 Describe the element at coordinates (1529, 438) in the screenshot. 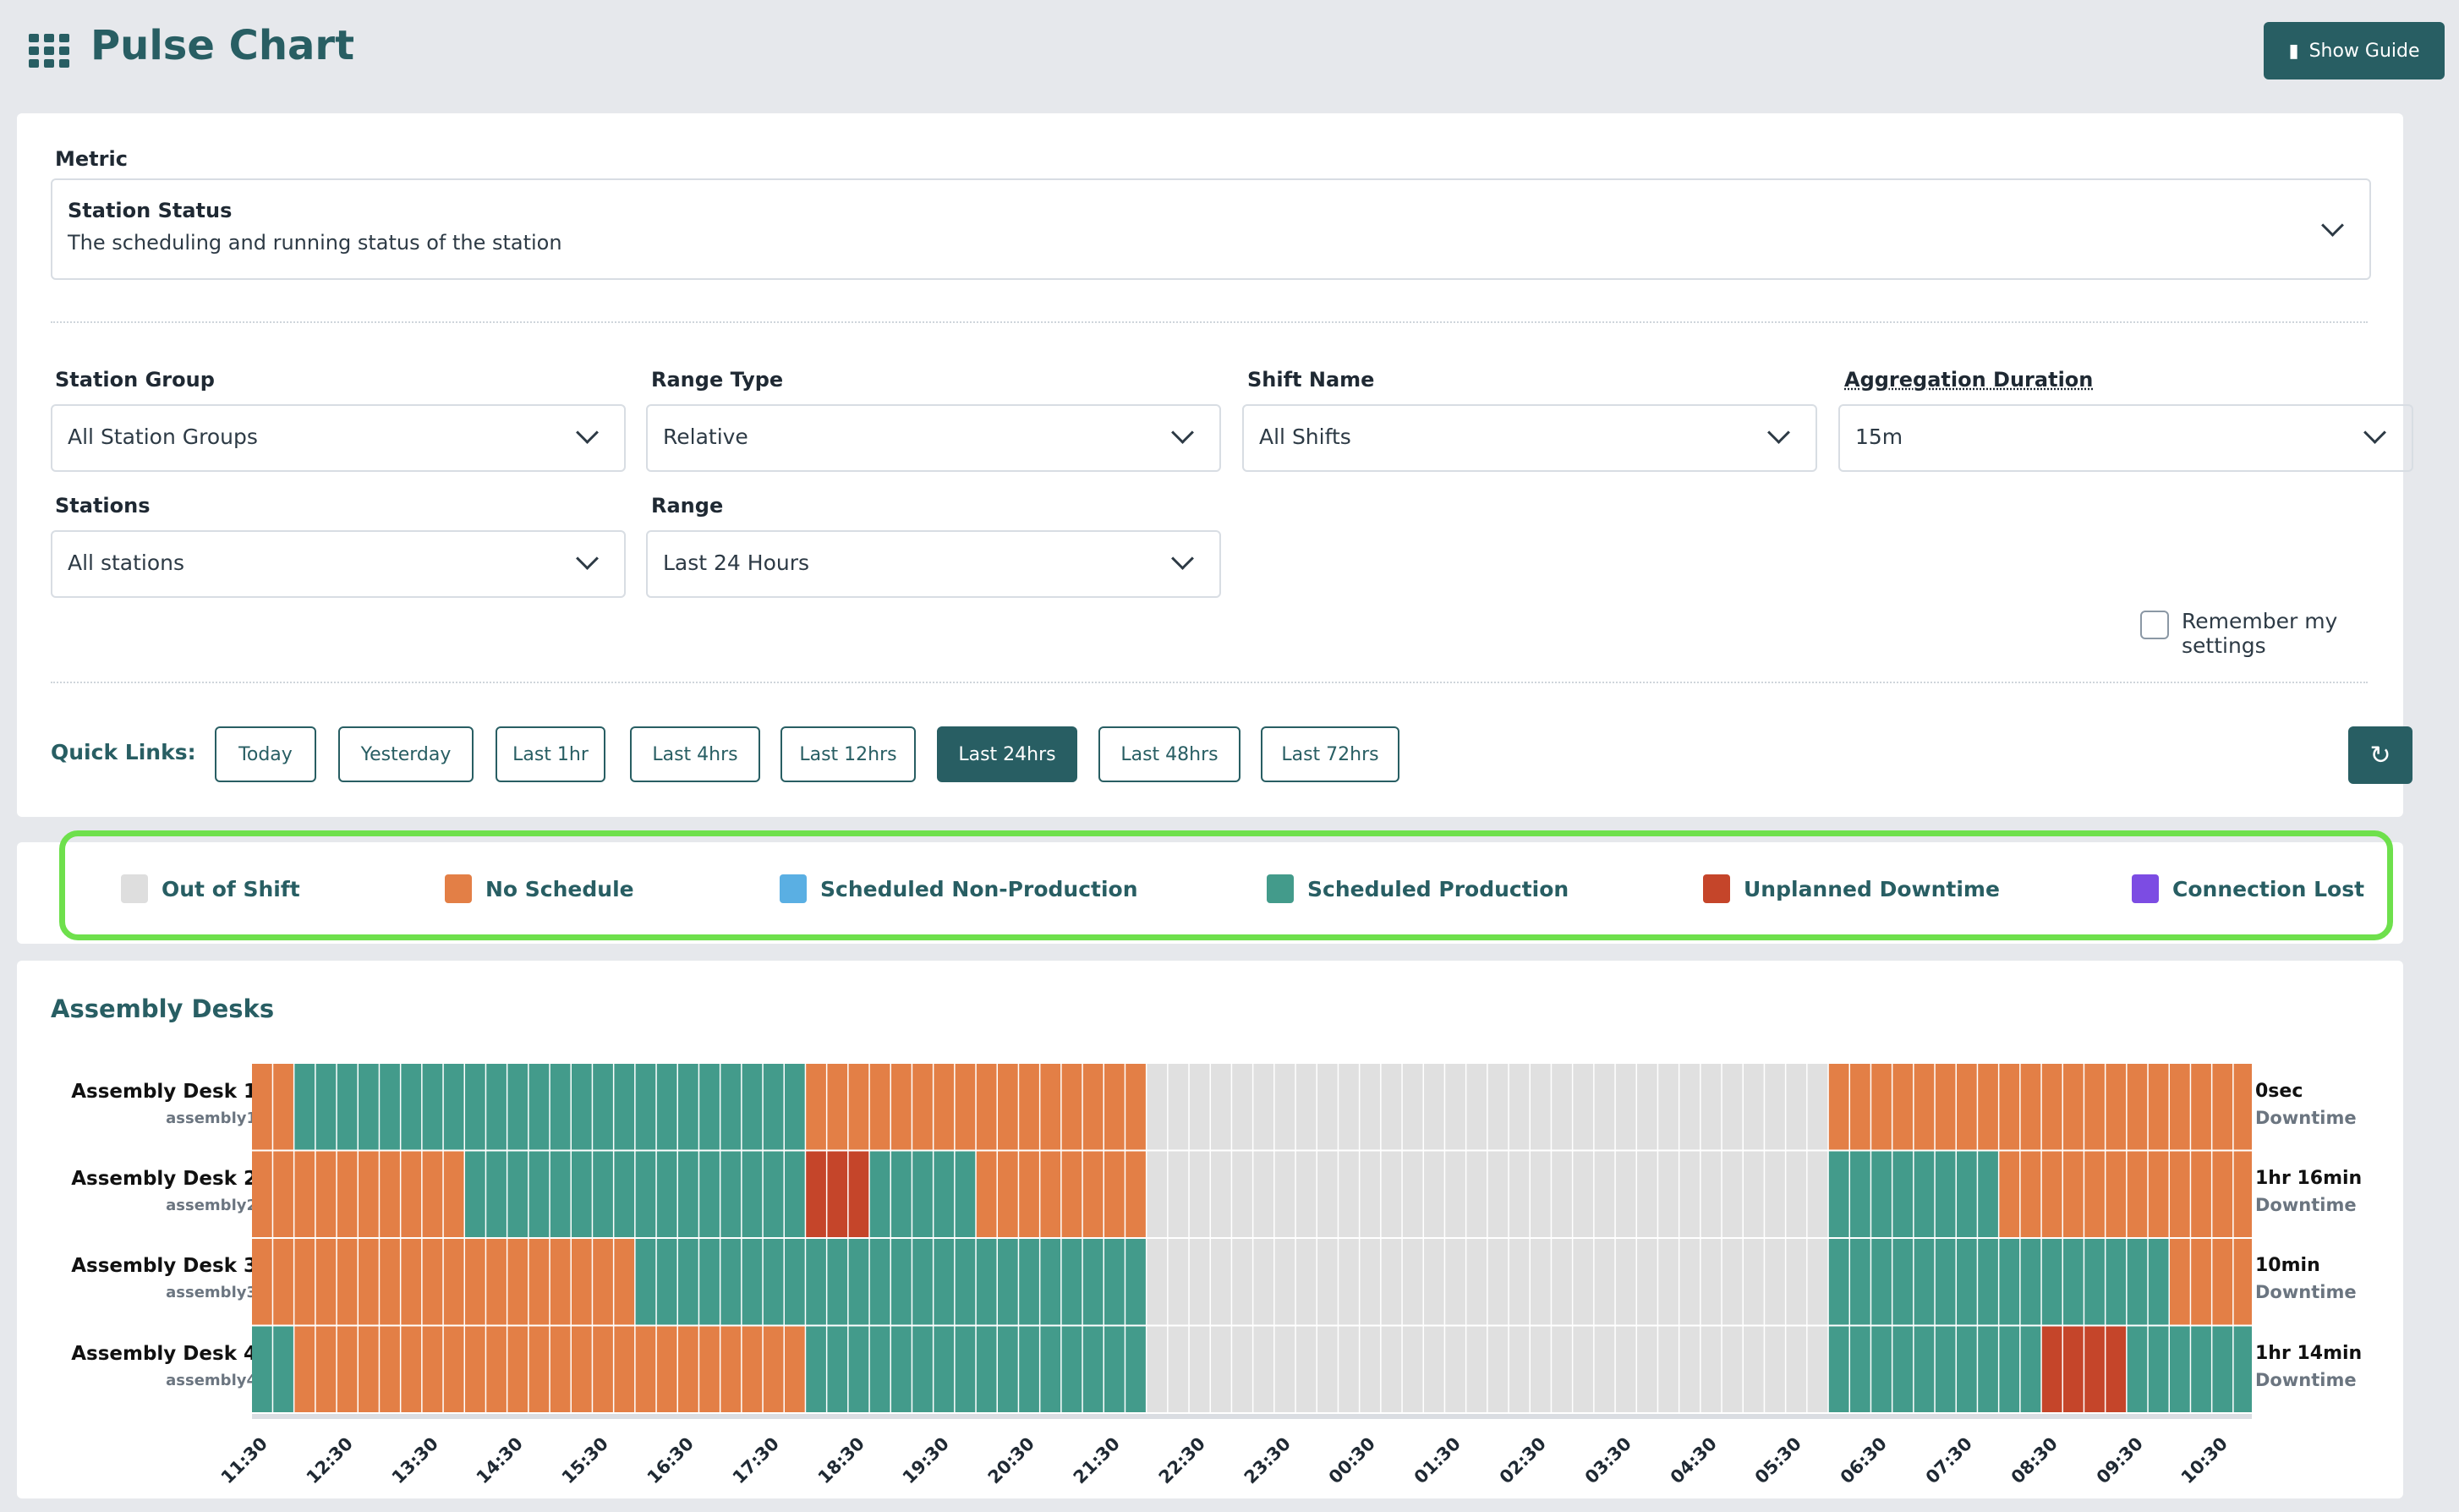

I see `shift-name-select: All Shifts` at that location.